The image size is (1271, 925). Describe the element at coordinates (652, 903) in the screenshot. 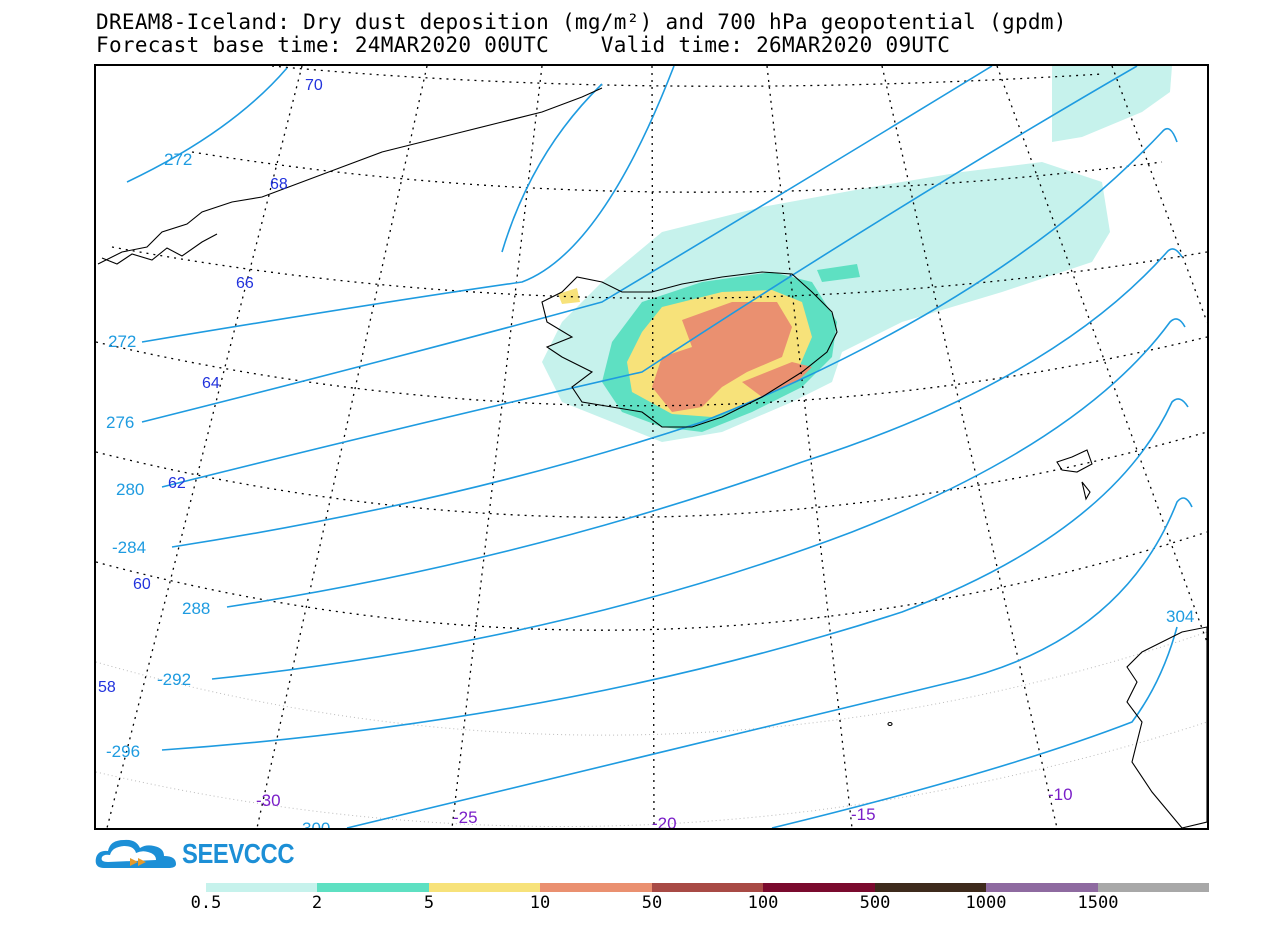

I see `legend-label: 50` at that location.